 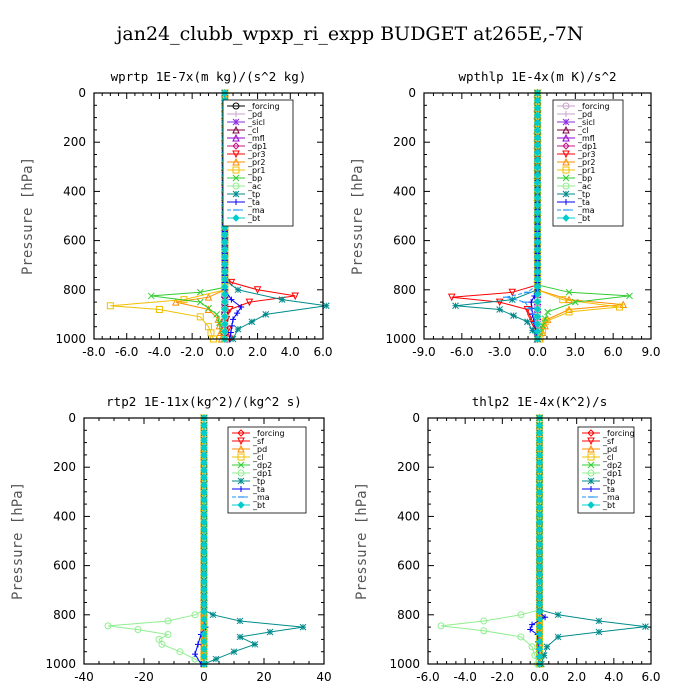 I want to click on plot-frame, so click(x=539, y=541).